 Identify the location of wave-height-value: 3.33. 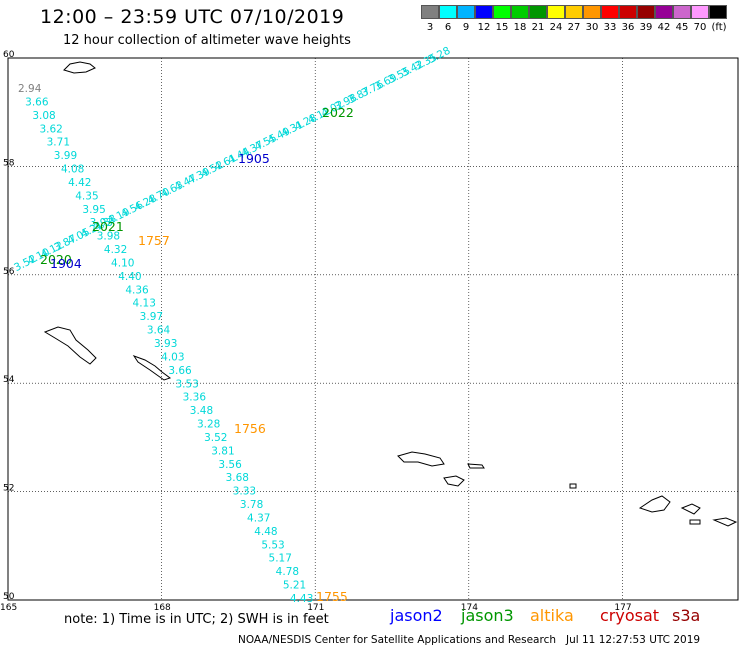
(244, 492).